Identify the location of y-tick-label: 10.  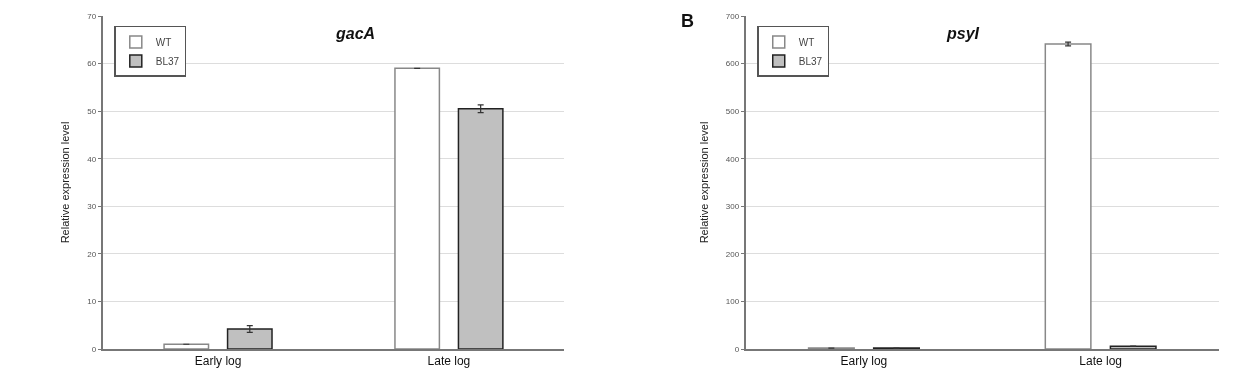
(92, 302).